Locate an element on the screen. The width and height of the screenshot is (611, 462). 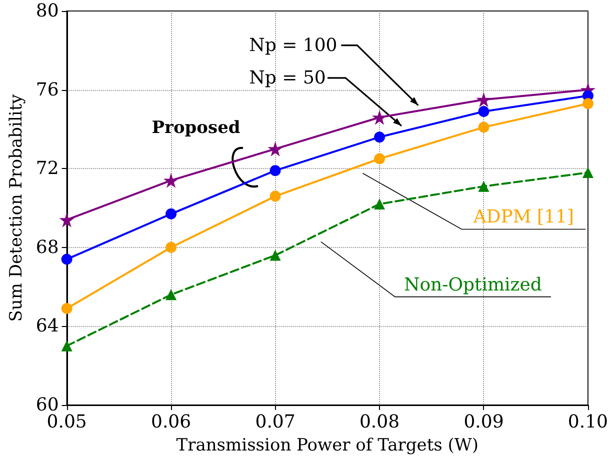
text: Non-Optimized is located at coordinates (473, 285).